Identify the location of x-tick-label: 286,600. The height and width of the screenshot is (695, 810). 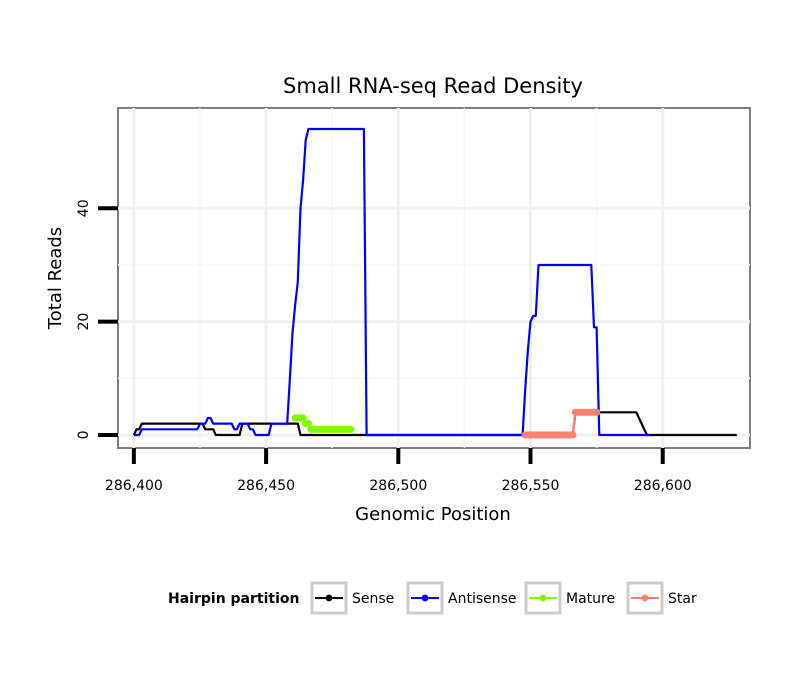
(663, 486).